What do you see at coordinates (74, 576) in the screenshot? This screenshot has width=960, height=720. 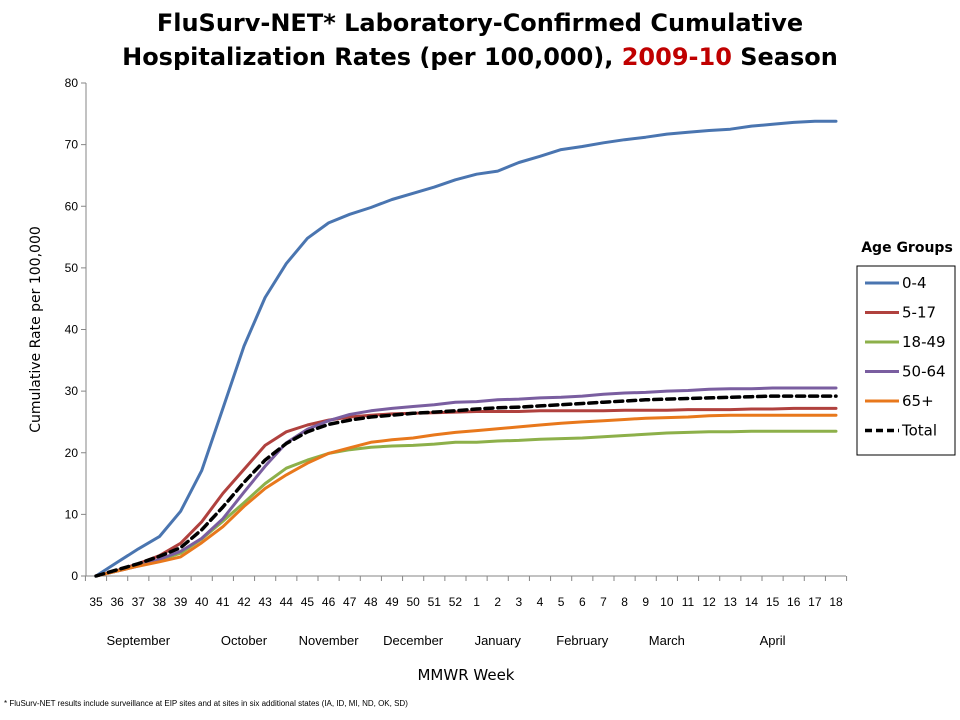 I see `y-tick-label: 0` at bounding box center [74, 576].